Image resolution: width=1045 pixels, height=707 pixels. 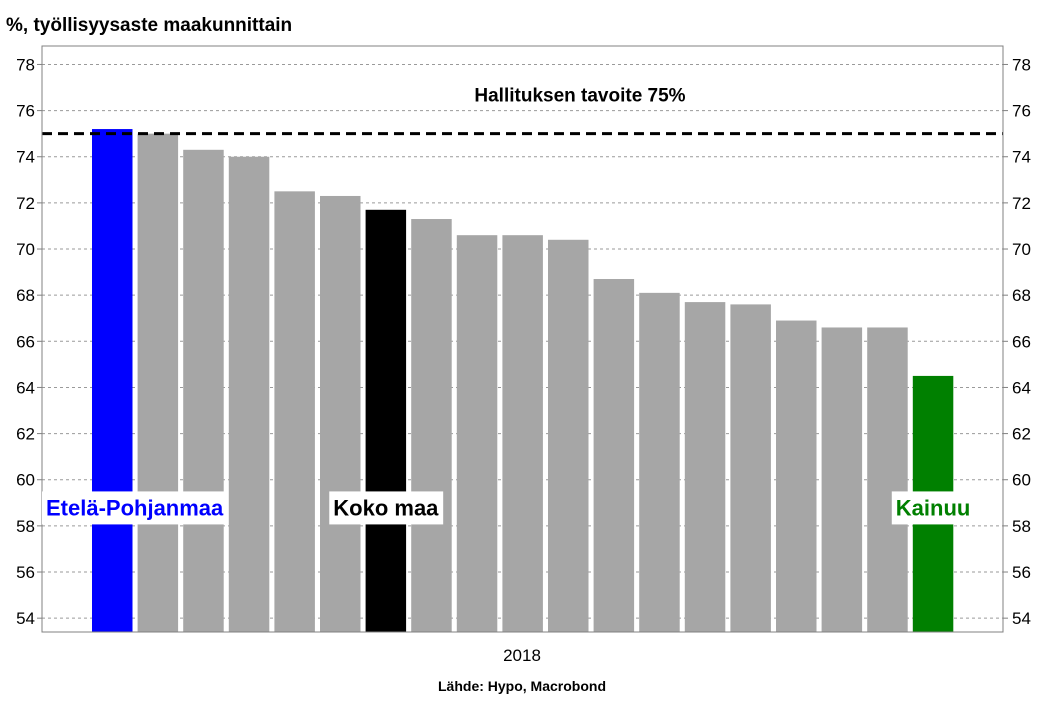 I want to click on right-tick-label: 66, so click(x=1021, y=341).